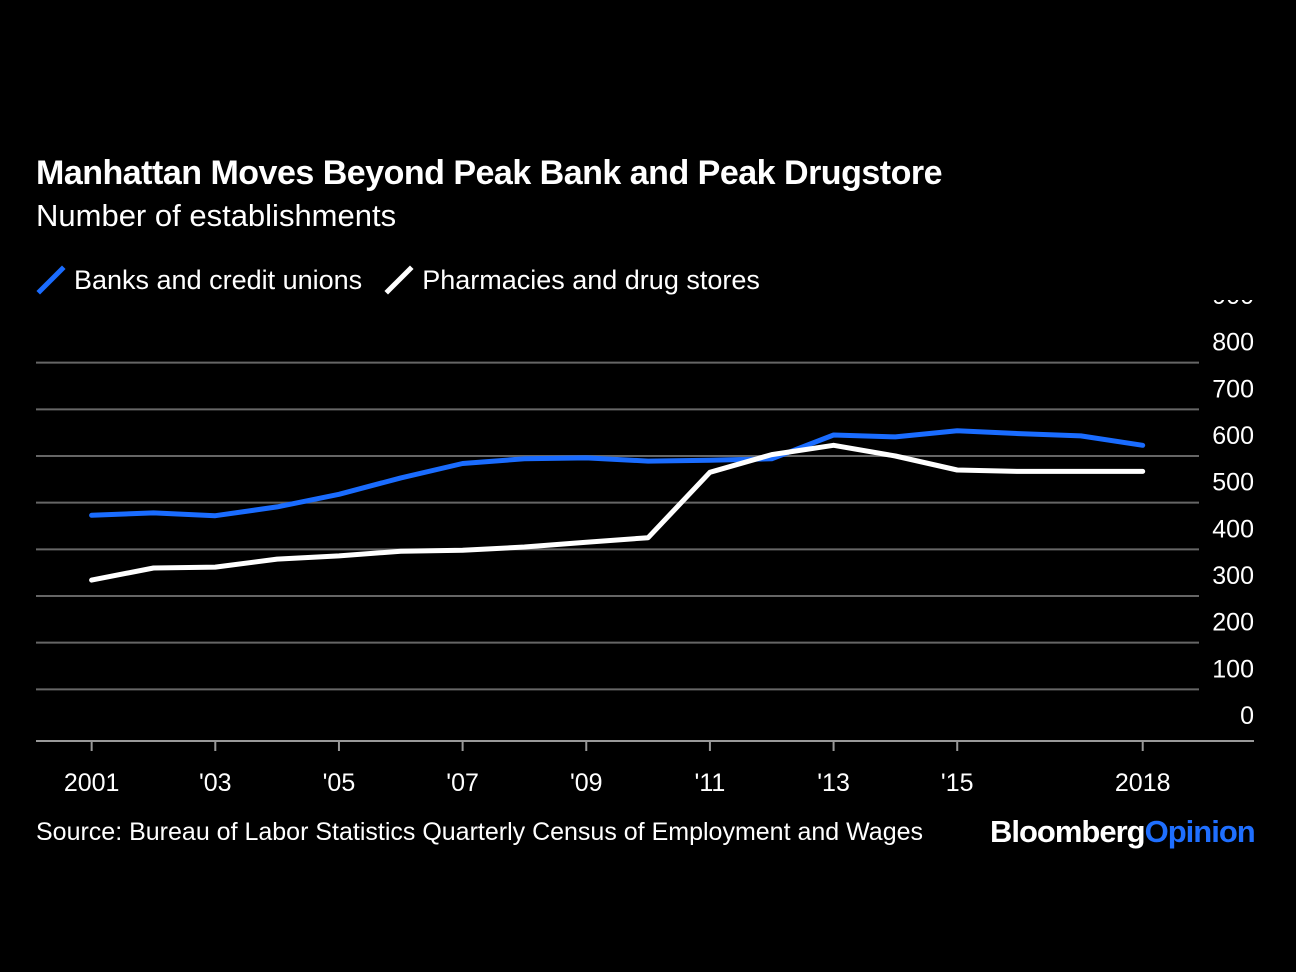 This screenshot has height=972, width=1296. What do you see at coordinates (617, 473) in the screenshot?
I see `series-line-banks` at bounding box center [617, 473].